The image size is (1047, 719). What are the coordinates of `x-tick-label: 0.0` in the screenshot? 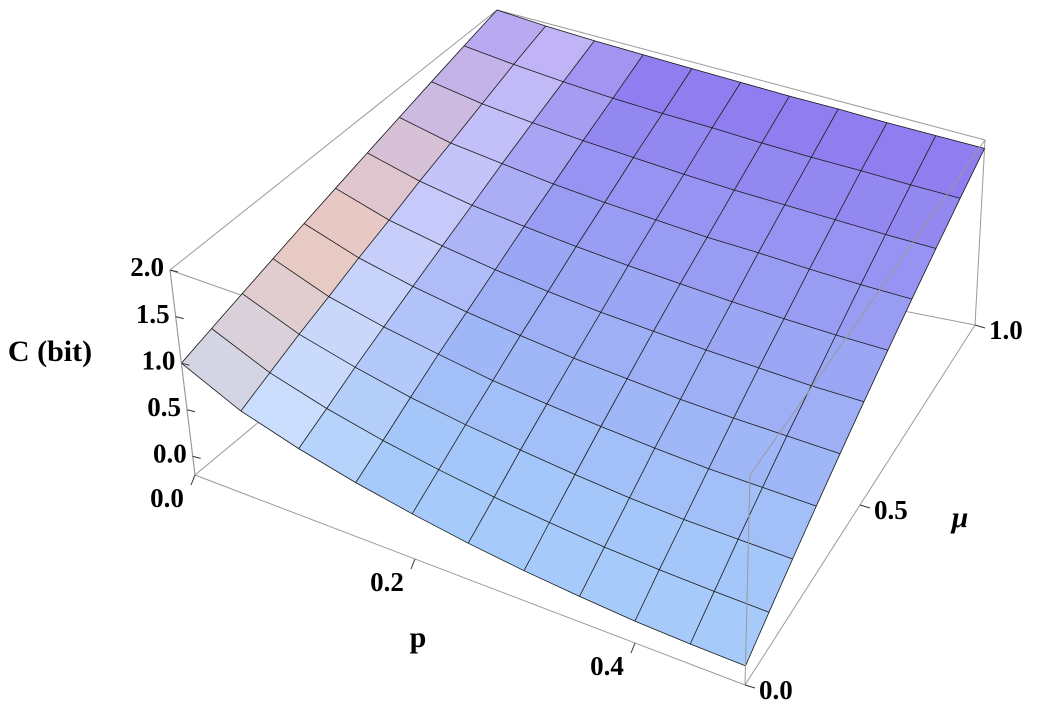 It's located at (167, 498).